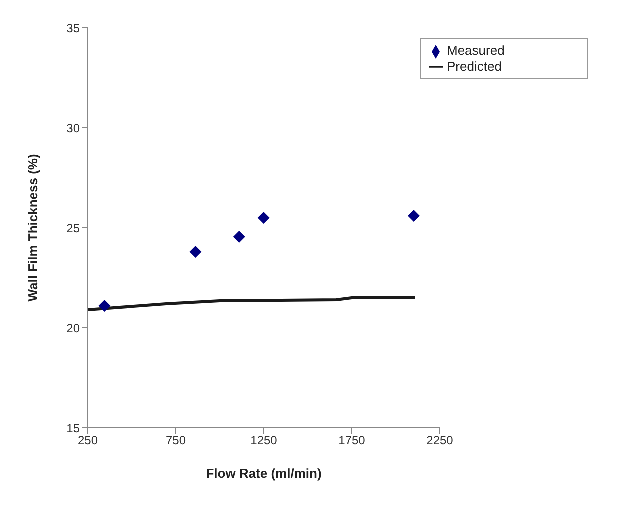  What do you see at coordinates (73, 228) in the screenshot?
I see `y-tick-label: 25` at bounding box center [73, 228].